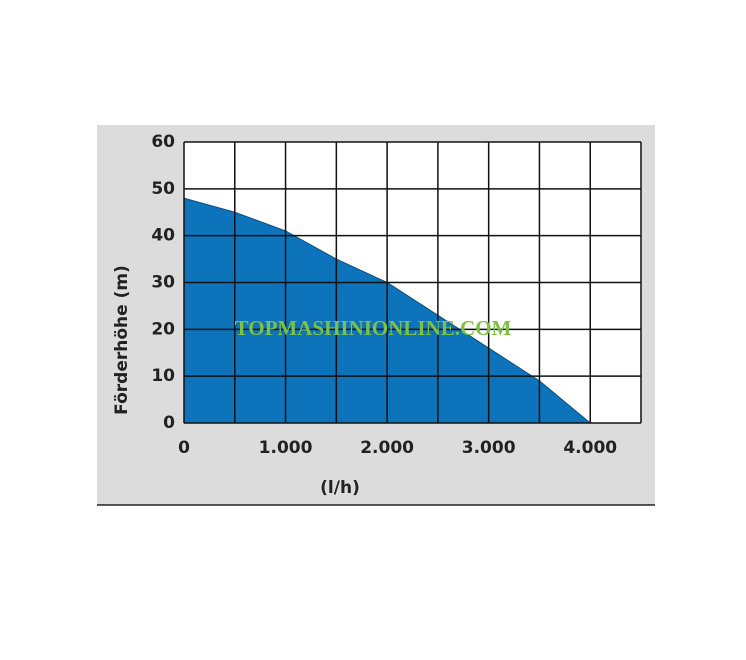 The width and height of the screenshot is (746, 660). I want to click on y-tick-label: 20, so click(163, 329).